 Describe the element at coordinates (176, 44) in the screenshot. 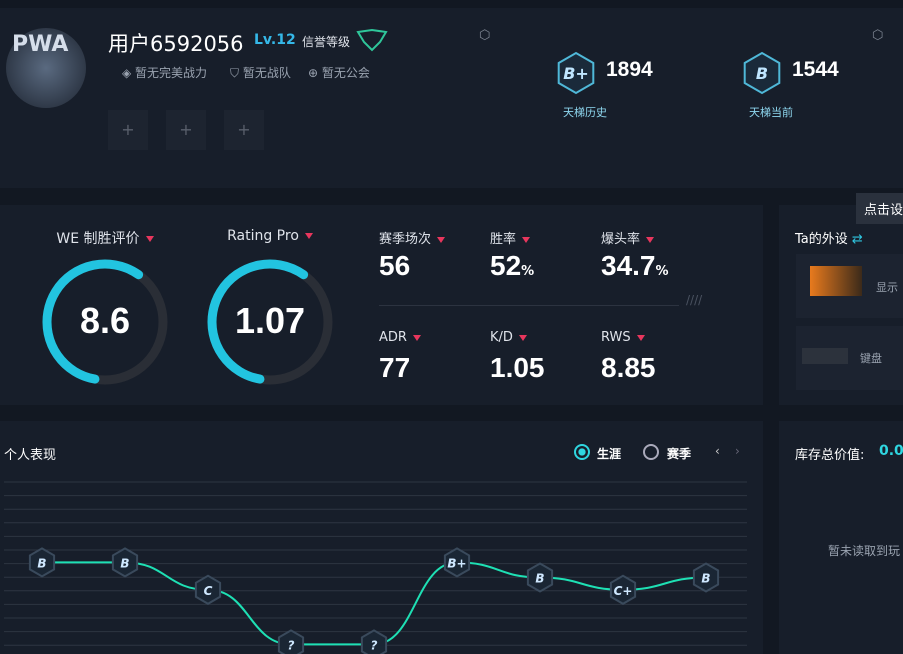

I see `user-name: 用户6592056` at that location.